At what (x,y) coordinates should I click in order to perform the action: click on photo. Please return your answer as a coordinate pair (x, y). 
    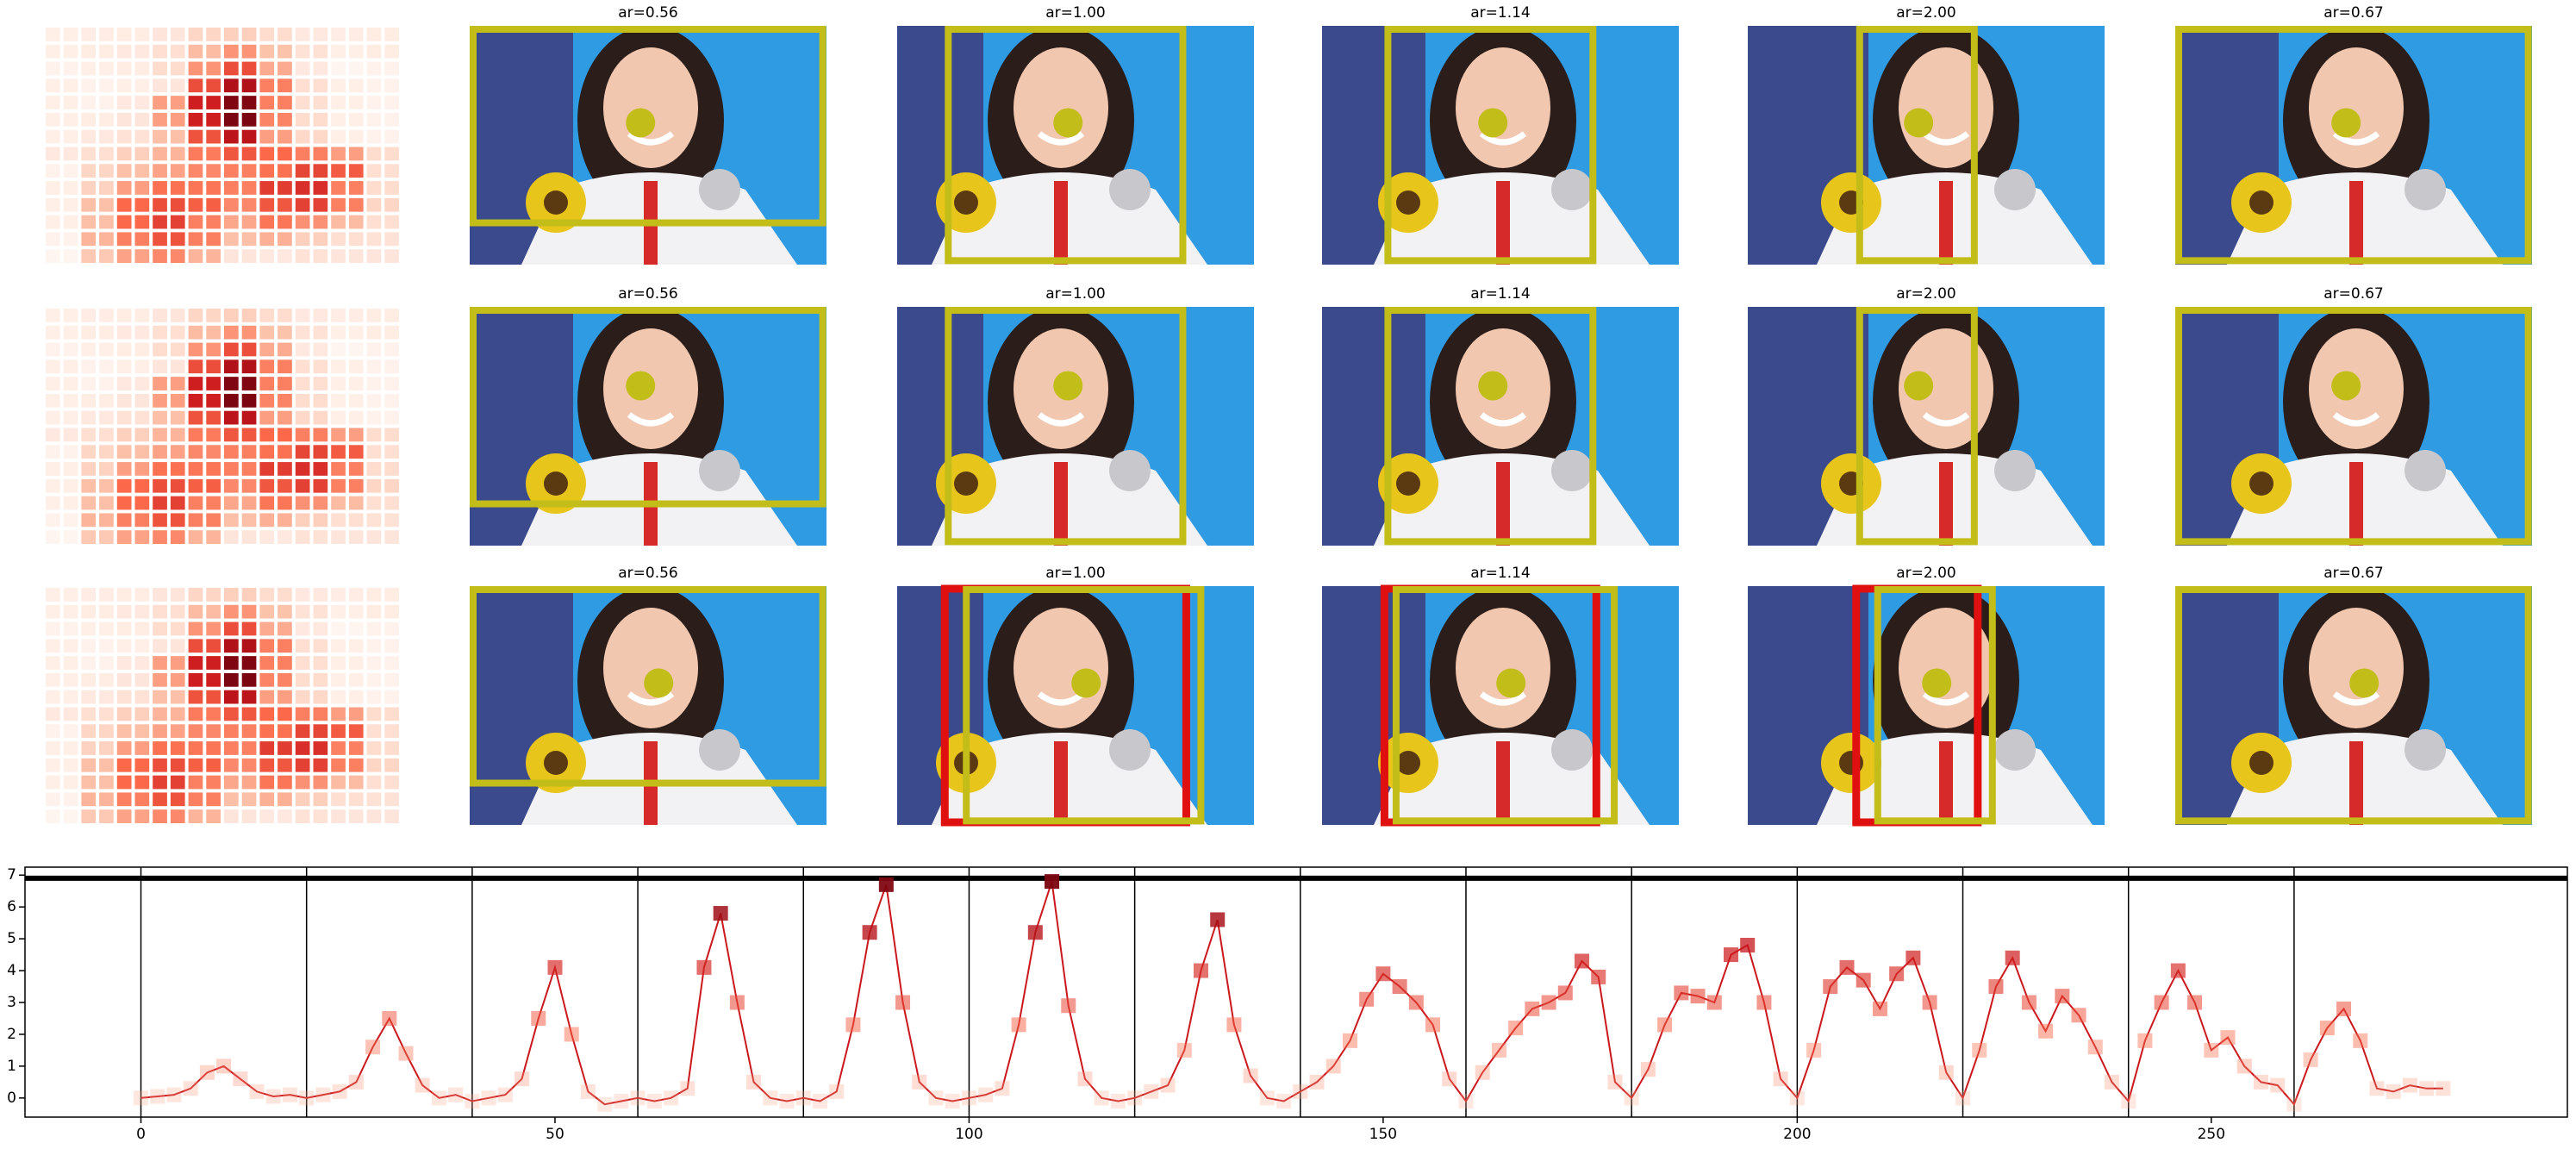
    Looking at the image, I should click on (1075, 705).